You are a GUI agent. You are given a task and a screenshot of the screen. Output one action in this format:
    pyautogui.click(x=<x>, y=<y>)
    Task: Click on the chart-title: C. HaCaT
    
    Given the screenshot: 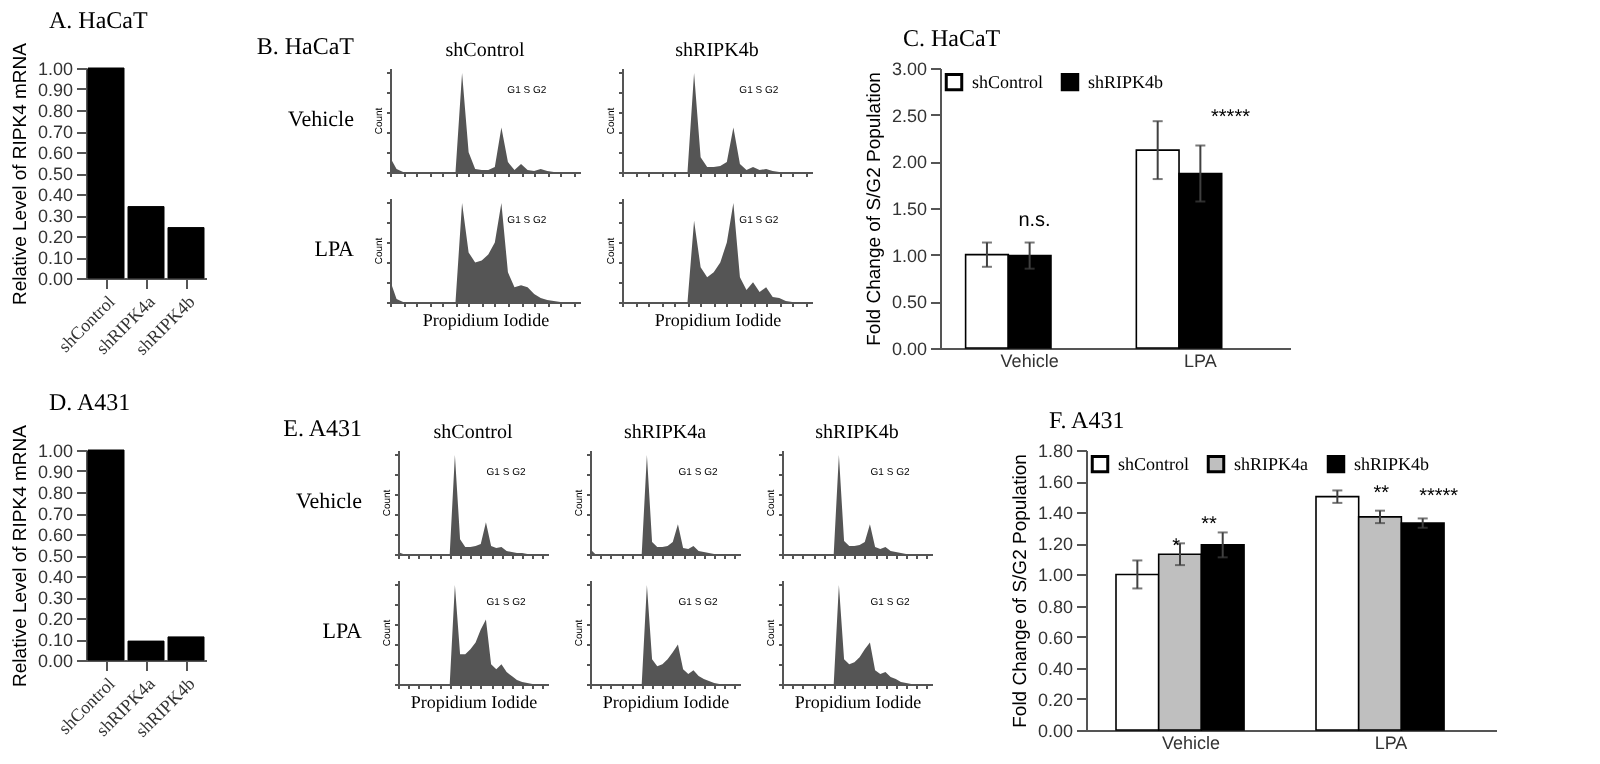 What is the action you would take?
    pyautogui.click(x=952, y=38)
    